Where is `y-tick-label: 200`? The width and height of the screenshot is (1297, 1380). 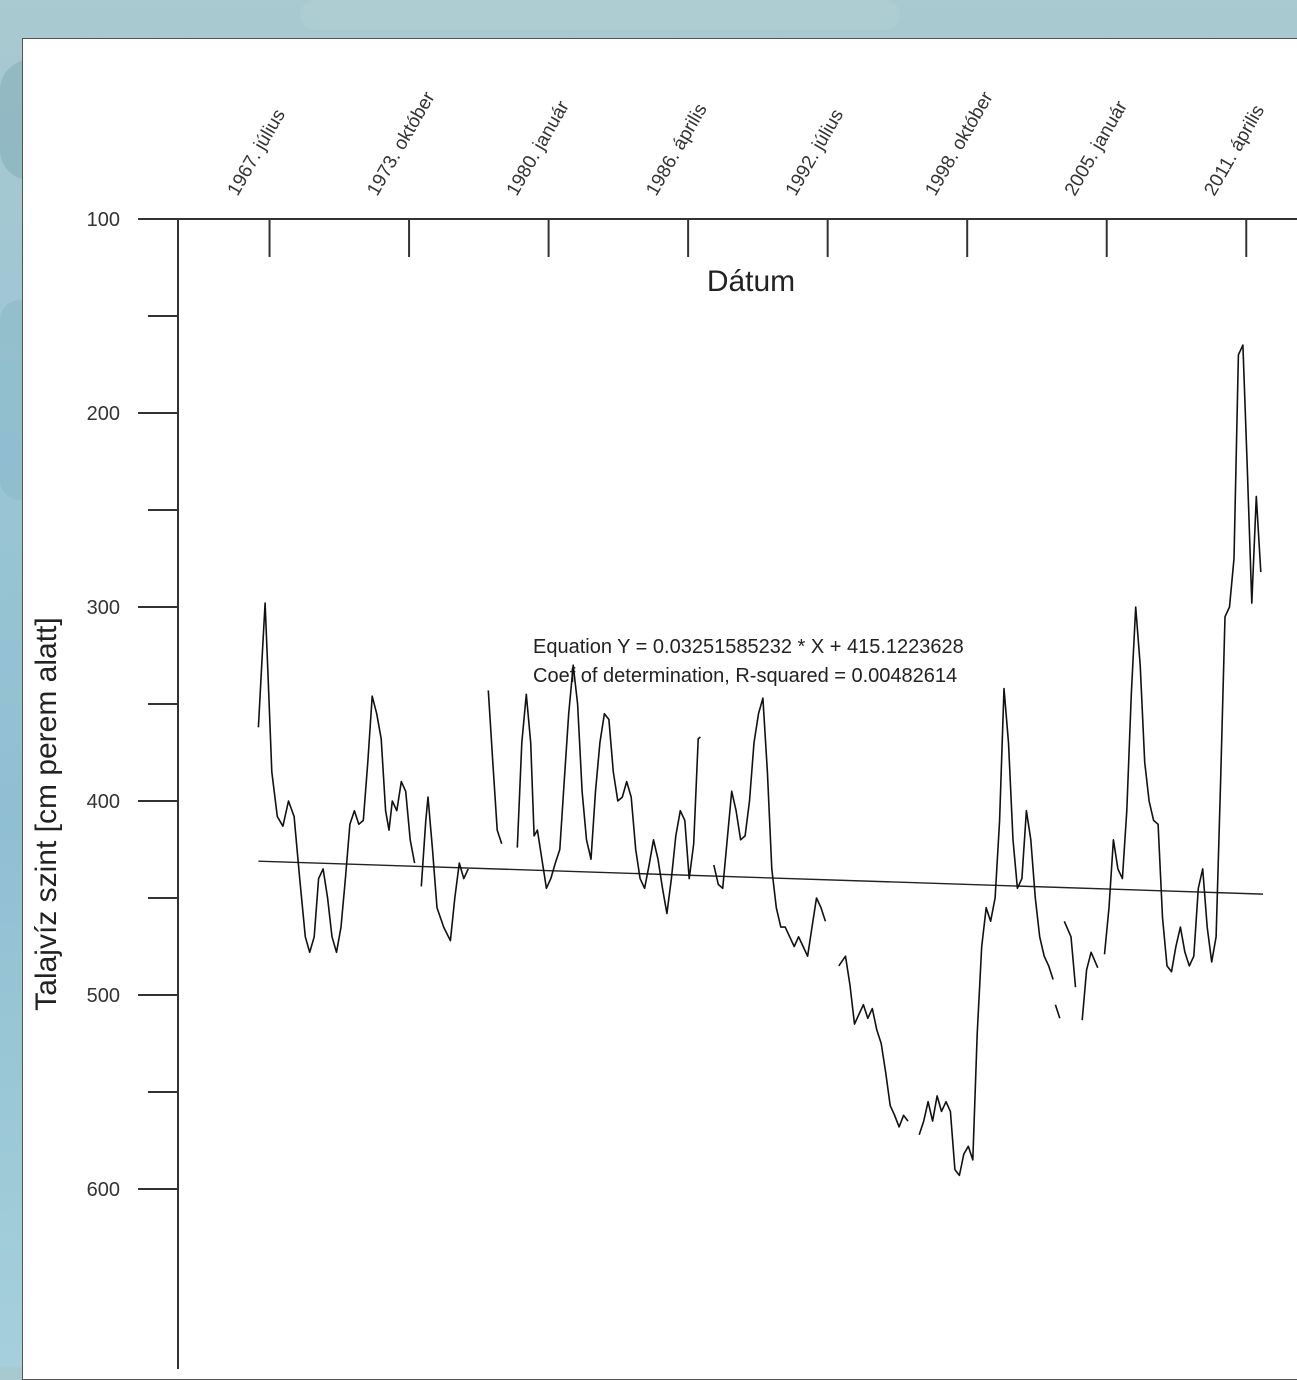 y-tick-label: 200 is located at coordinates (103, 414).